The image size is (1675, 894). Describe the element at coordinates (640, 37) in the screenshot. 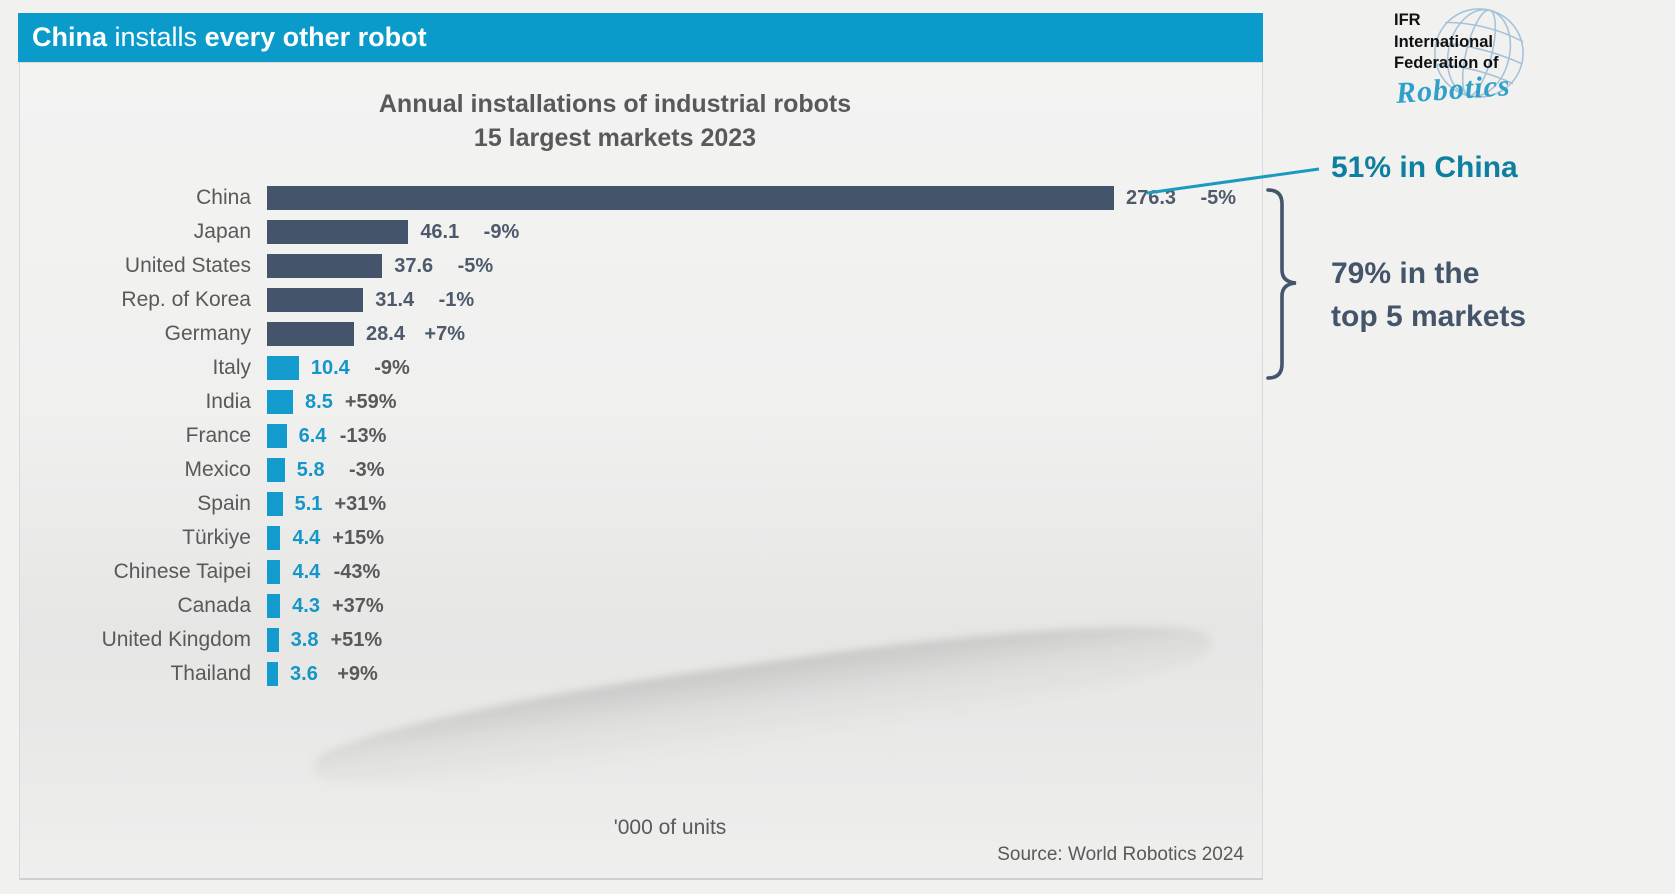

I see `headline-bar: China installs every other robot` at that location.